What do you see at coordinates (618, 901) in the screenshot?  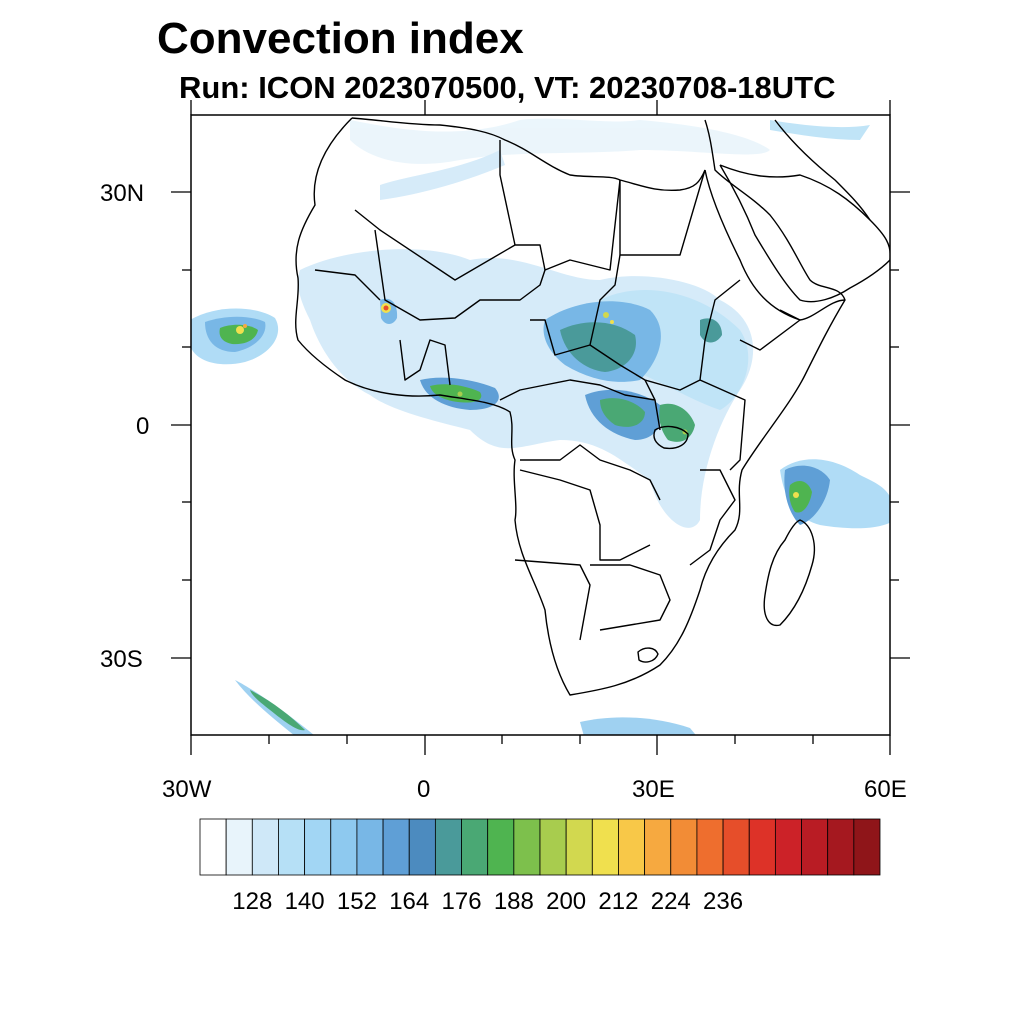 I see `colorbar-tick-label: 212` at bounding box center [618, 901].